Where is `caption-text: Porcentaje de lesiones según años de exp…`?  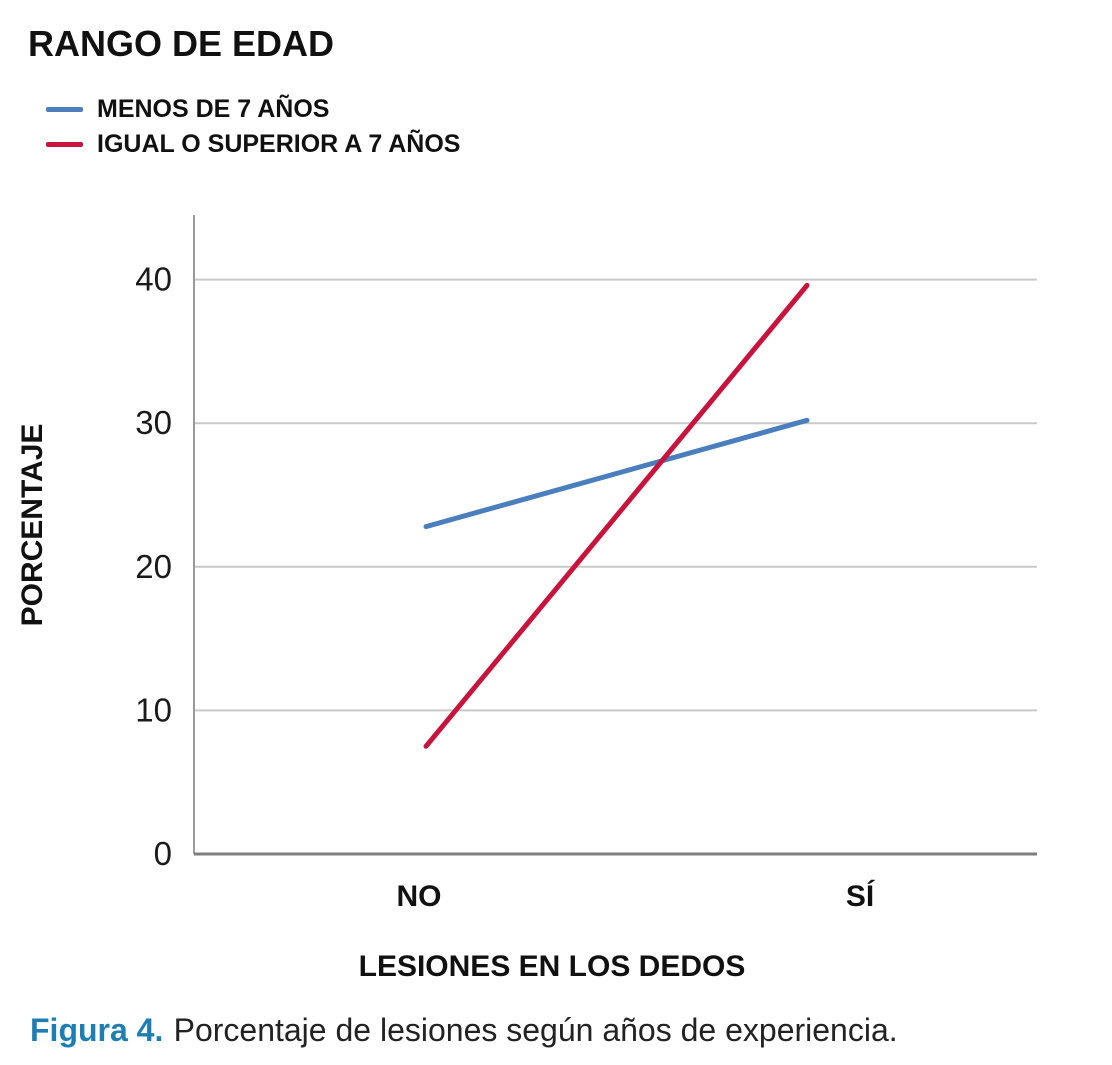 caption-text: Porcentaje de lesiones según años de exp… is located at coordinates (535, 1030).